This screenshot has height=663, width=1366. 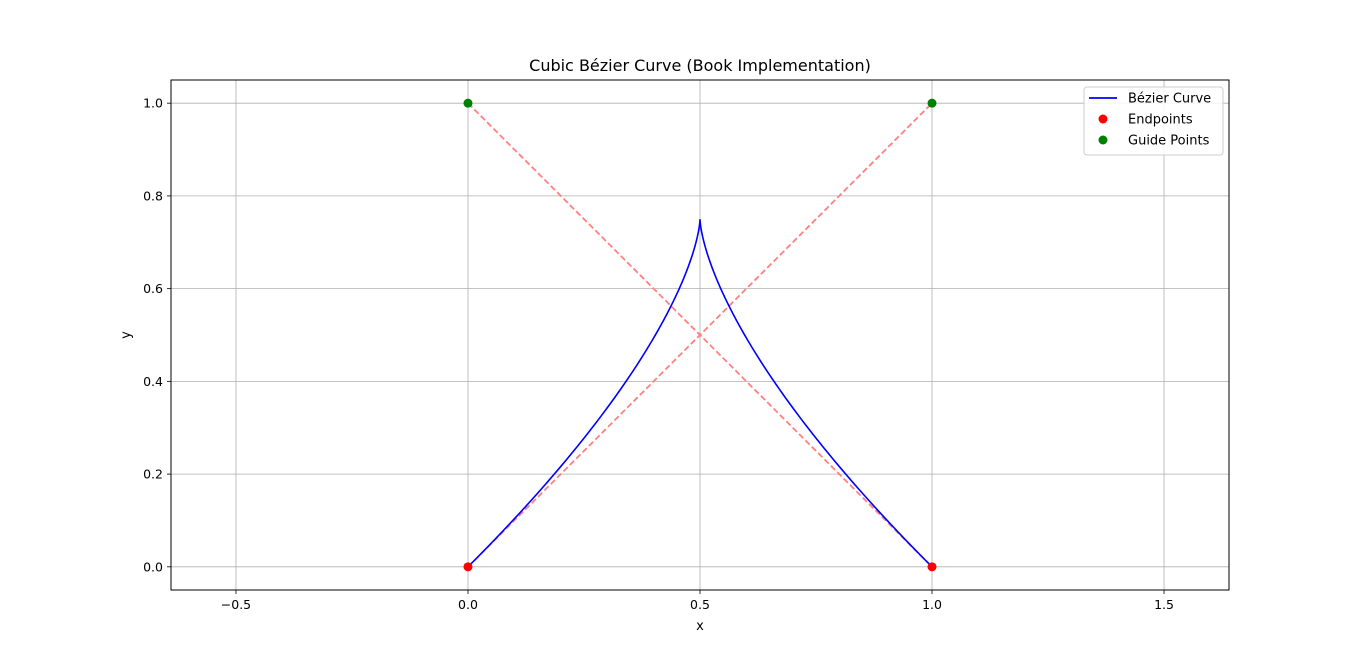 I want to click on y-tick-label: 1.0, so click(x=153, y=103).